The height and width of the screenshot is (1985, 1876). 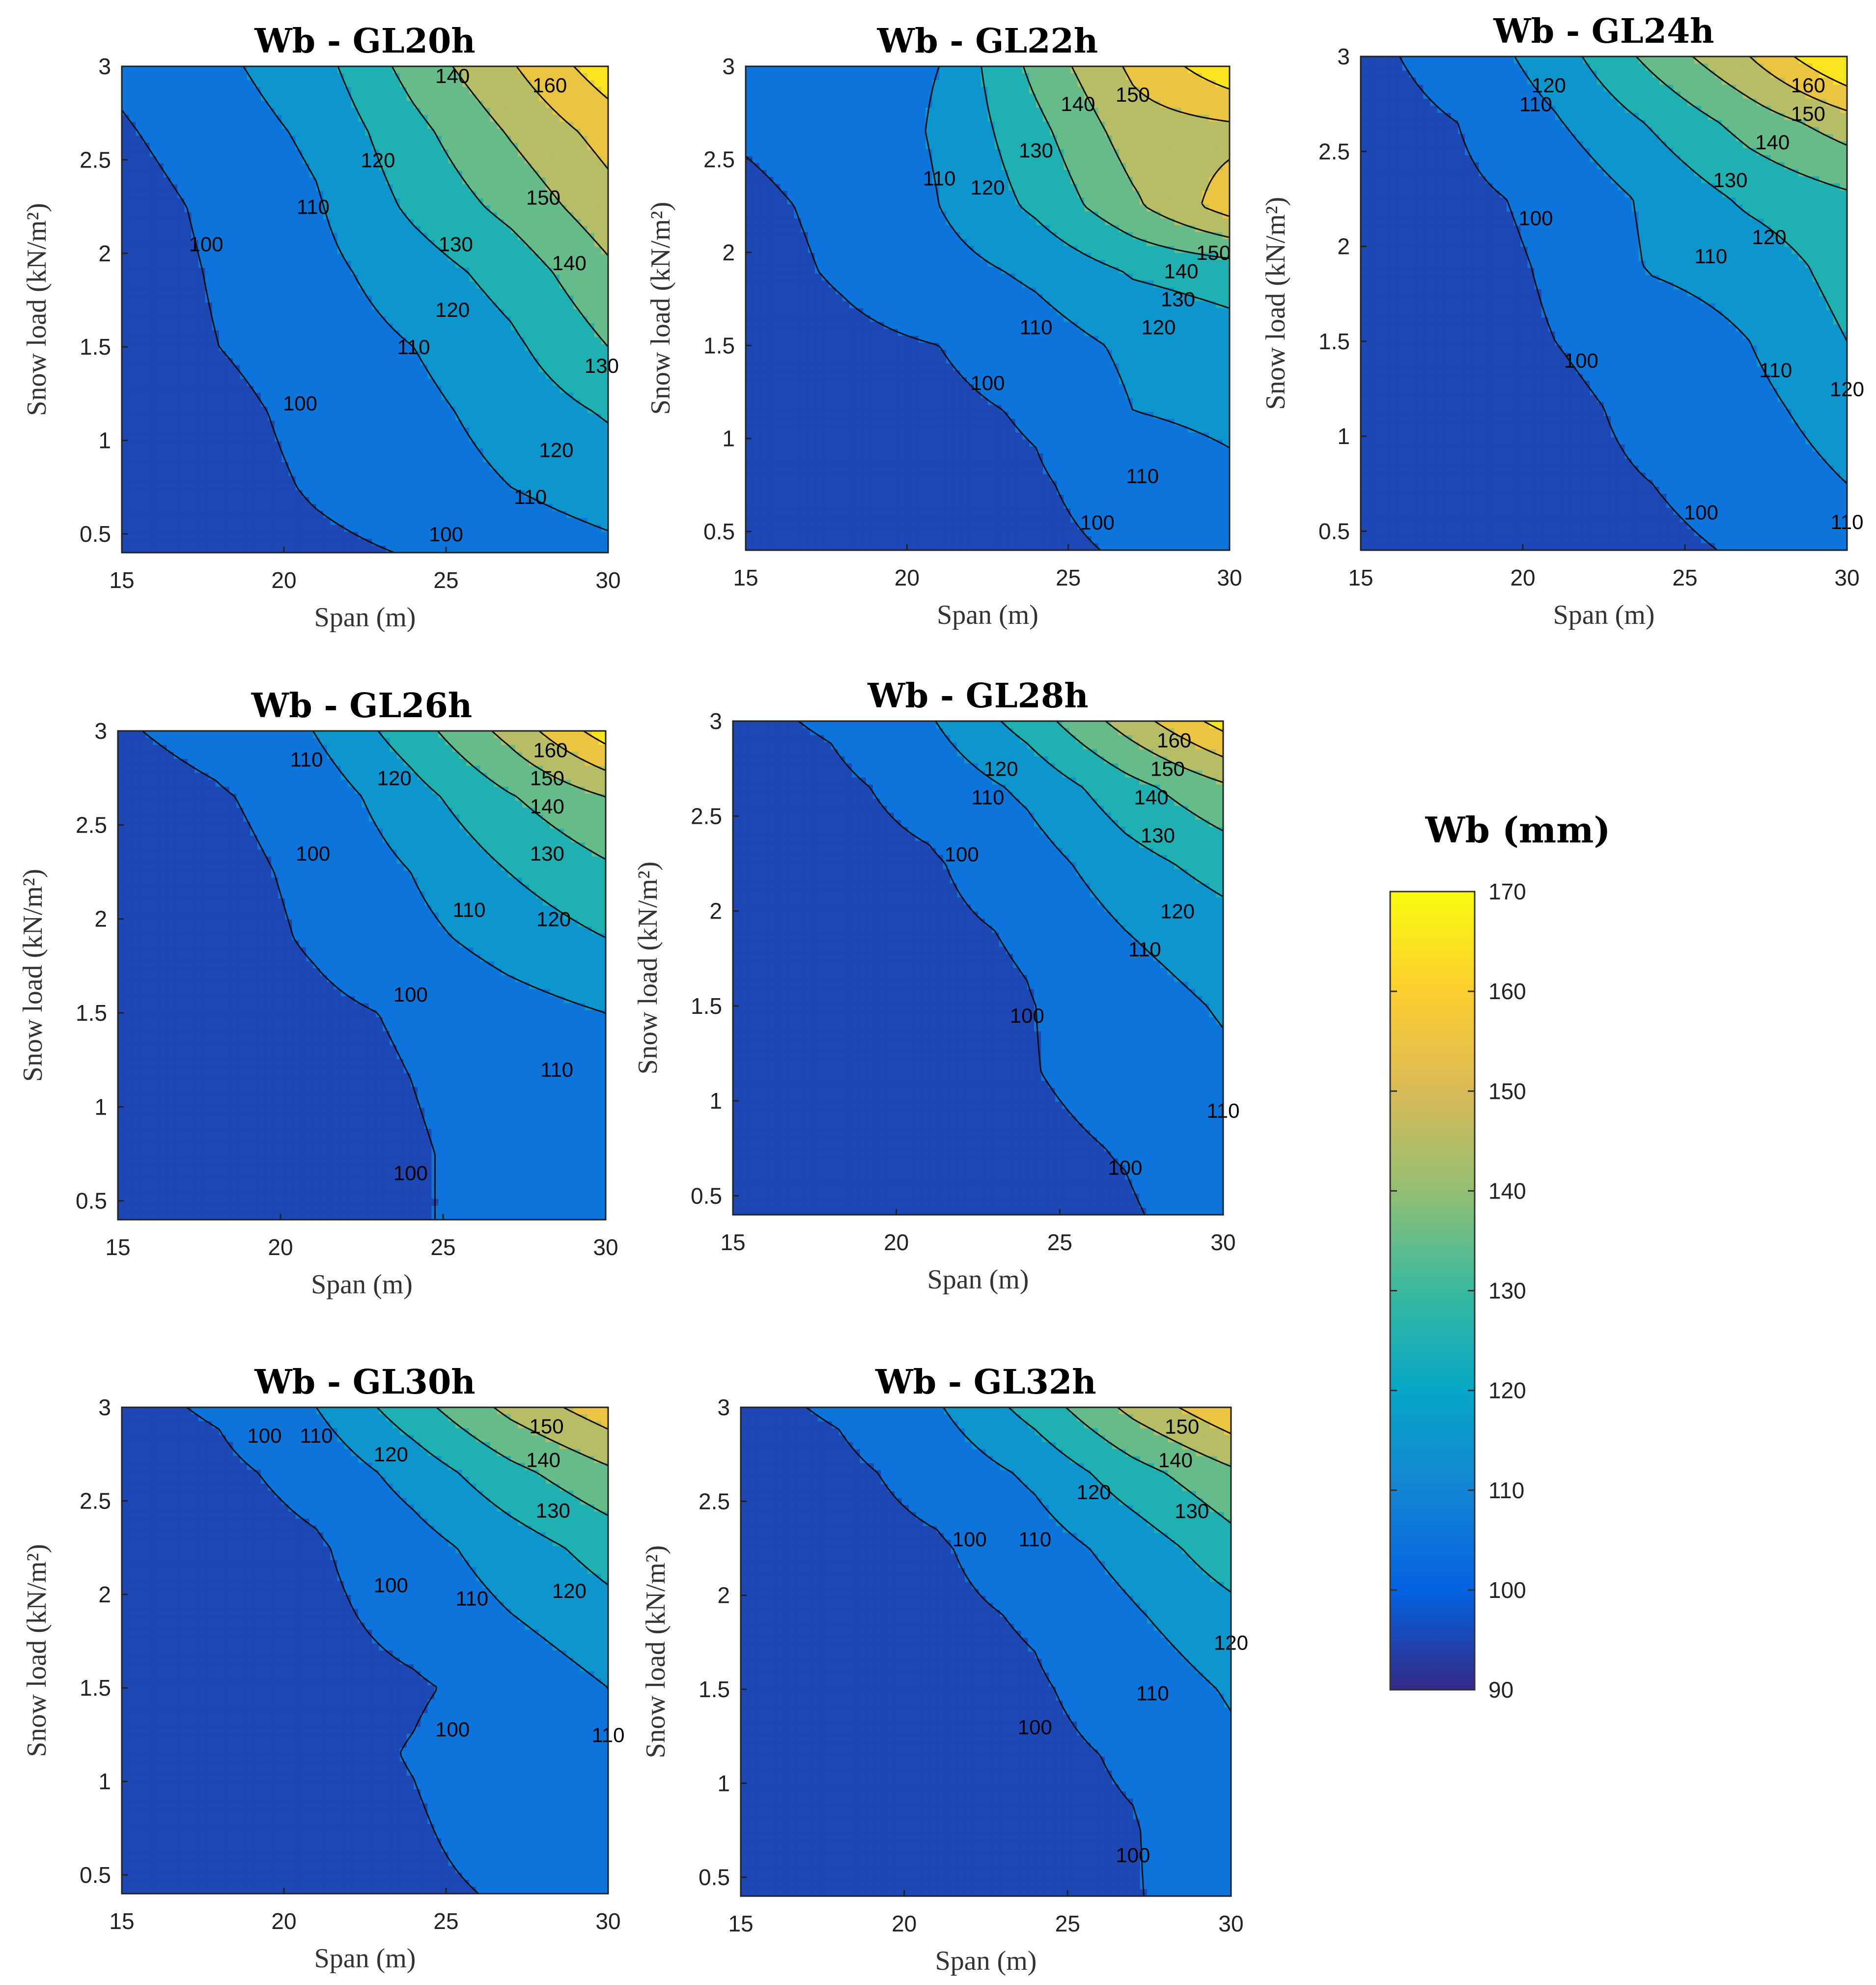 What do you see at coordinates (1518, 830) in the screenshot?
I see `colorbar-title: Wb (mm)` at bounding box center [1518, 830].